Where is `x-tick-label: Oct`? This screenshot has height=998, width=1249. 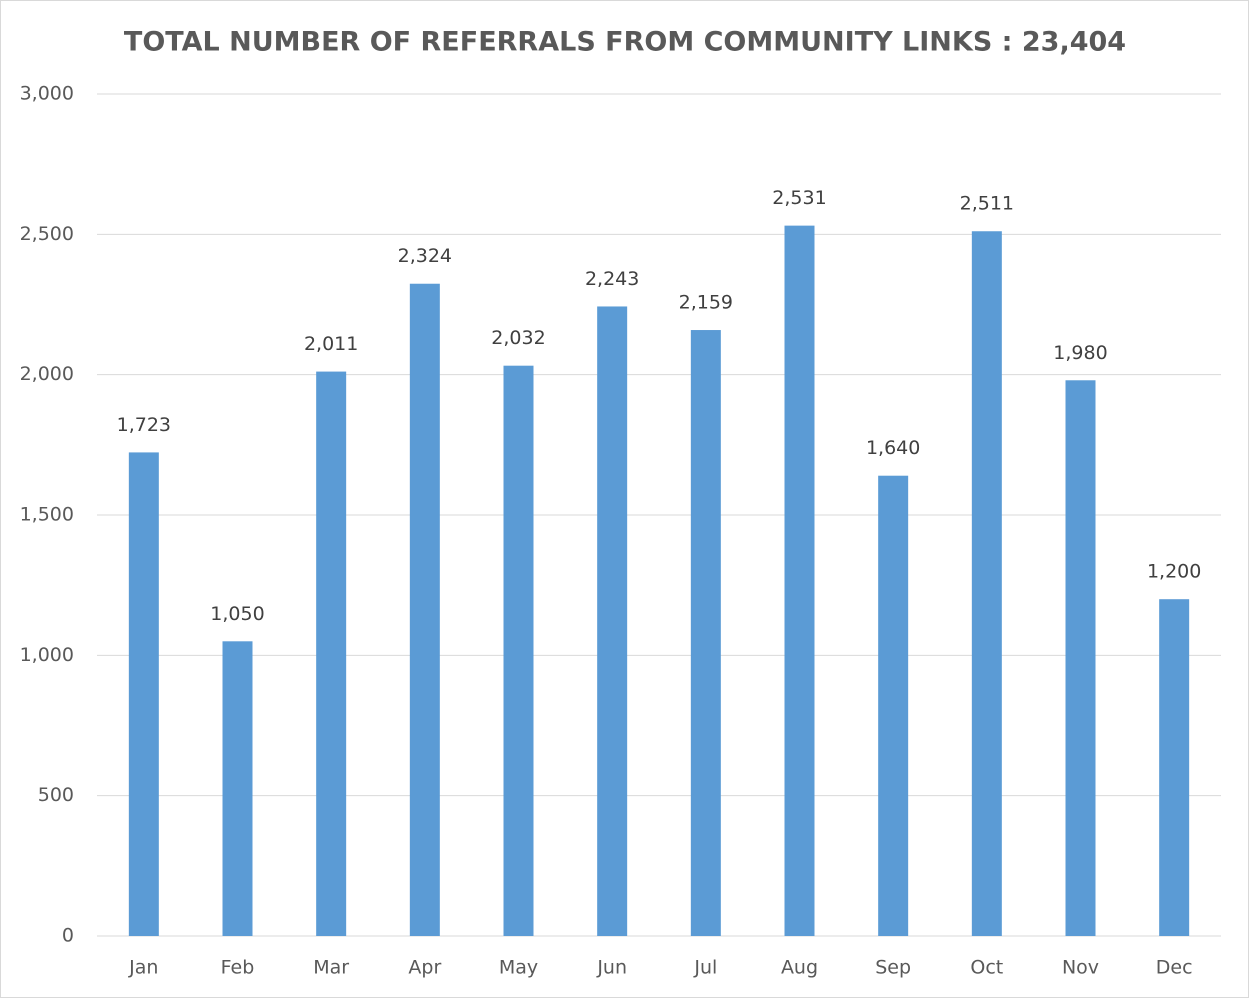 x-tick-label: Oct is located at coordinates (986, 968).